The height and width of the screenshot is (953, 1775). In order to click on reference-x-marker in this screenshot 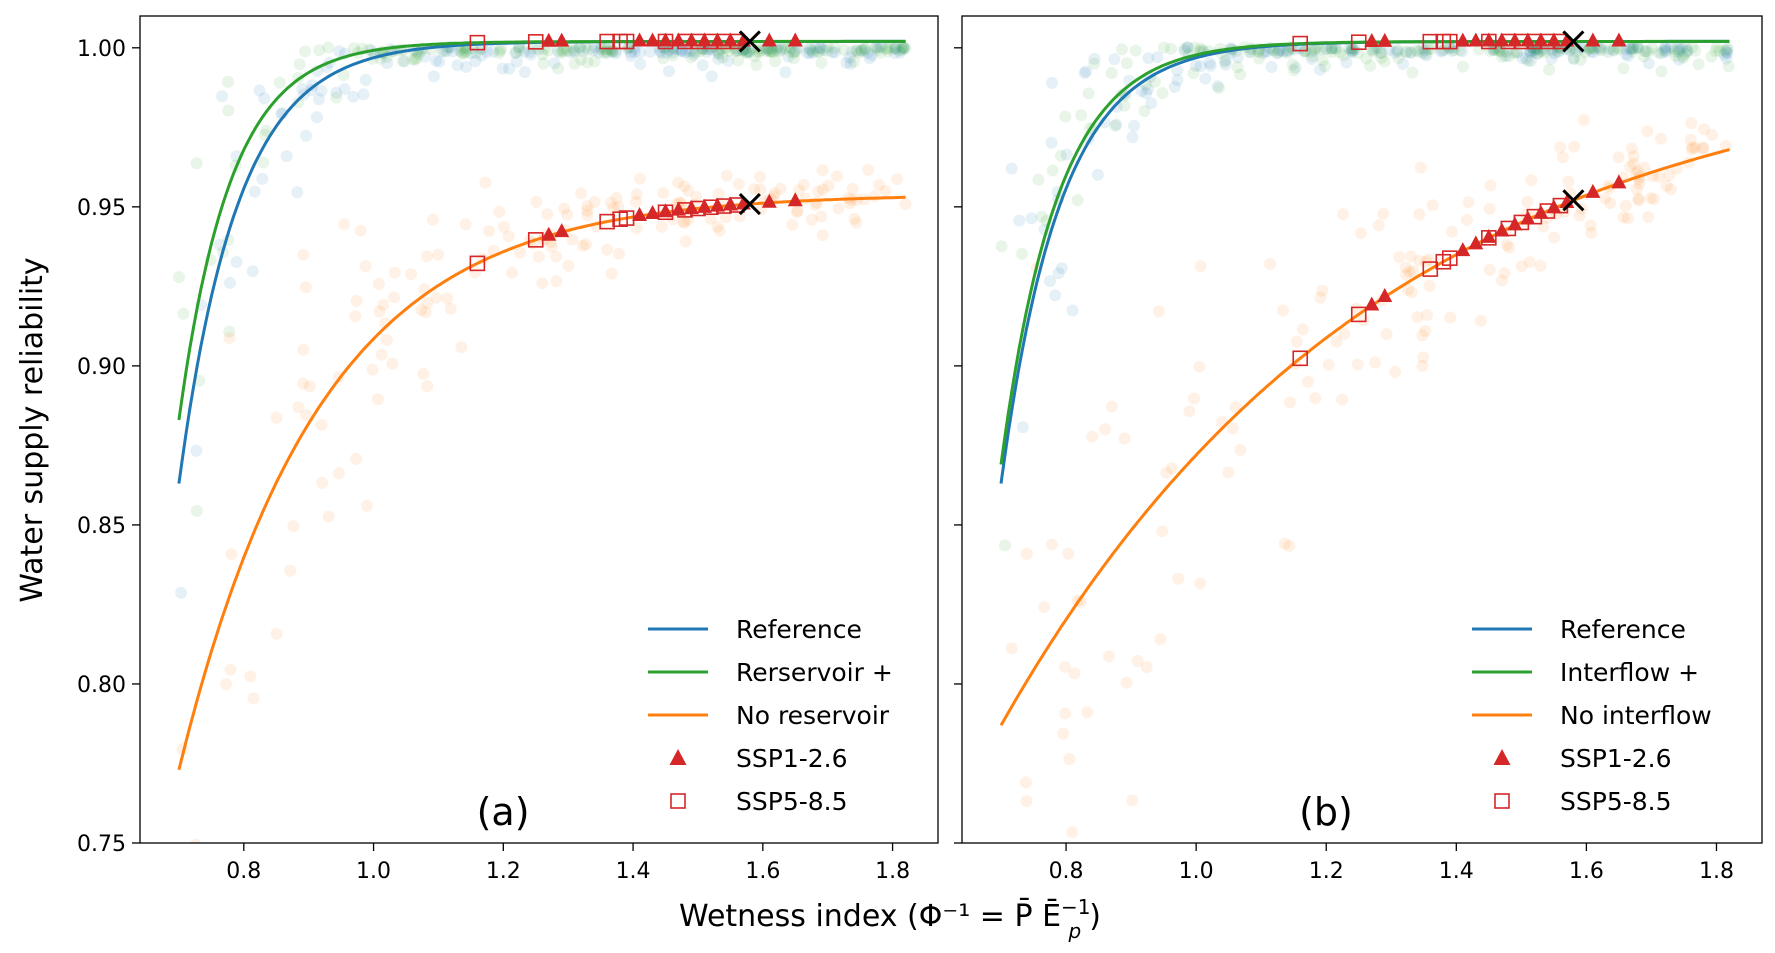, I will do `click(749, 41)`.